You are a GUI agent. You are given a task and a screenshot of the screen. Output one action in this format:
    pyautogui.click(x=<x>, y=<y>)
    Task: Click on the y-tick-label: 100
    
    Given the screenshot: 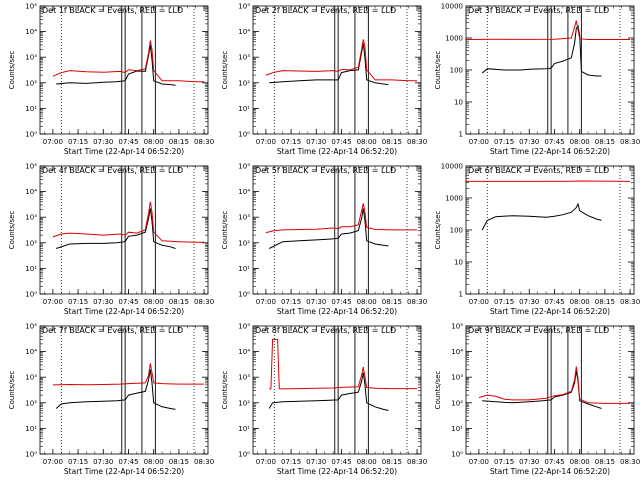 What is the action you would take?
    pyautogui.click(x=456, y=71)
    